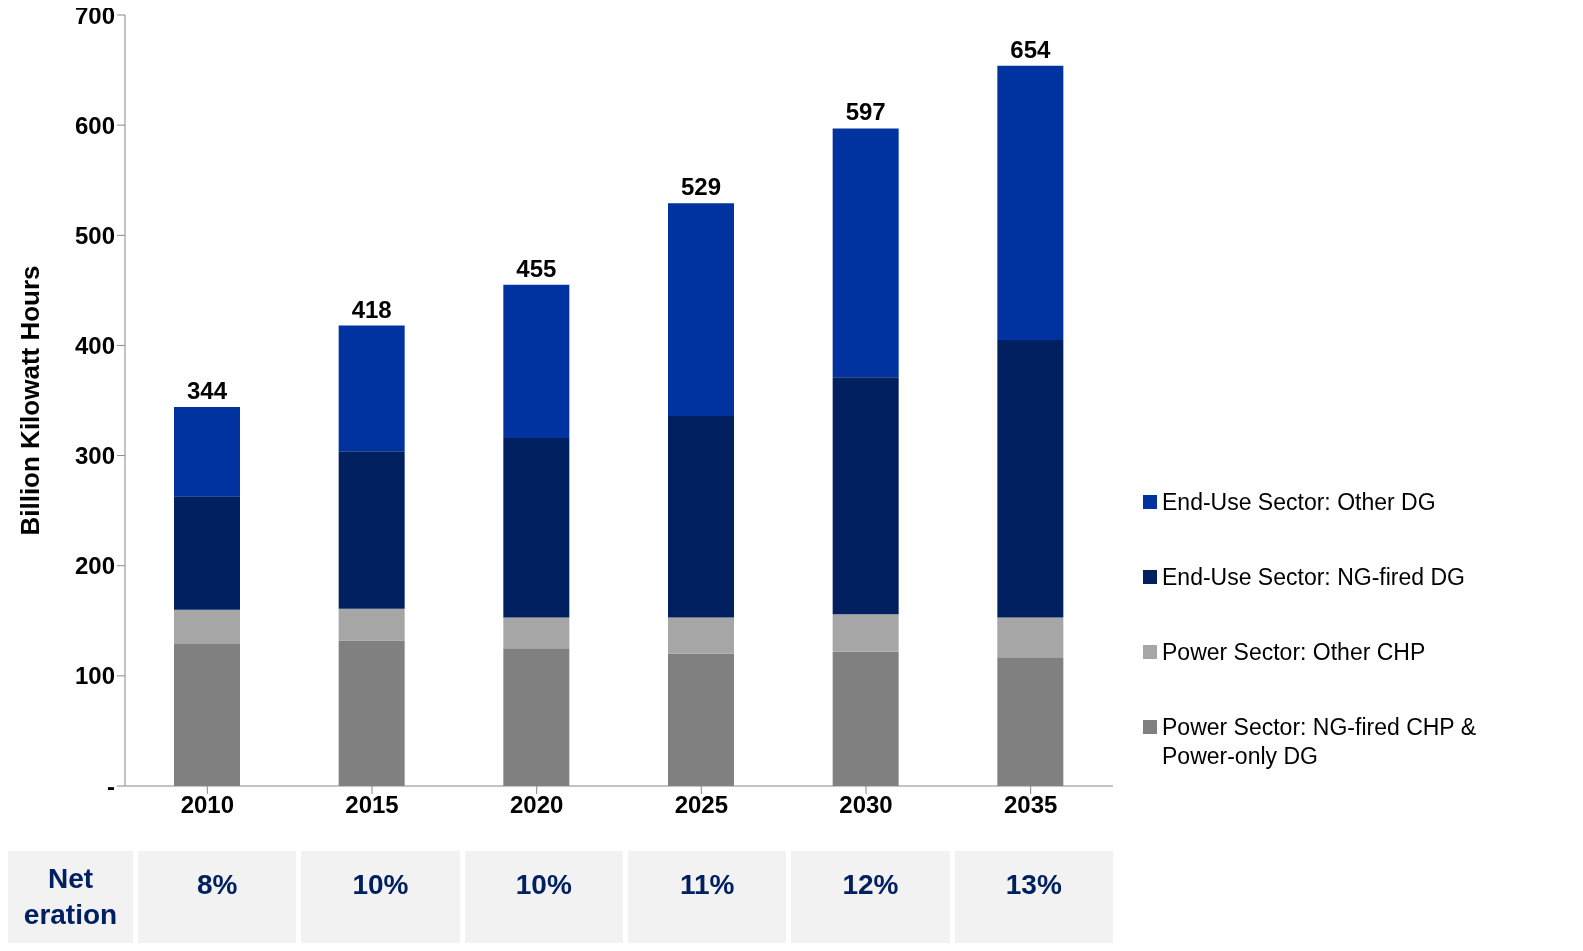 The height and width of the screenshot is (951, 1583). I want to click on text: 11%, so click(707, 897).